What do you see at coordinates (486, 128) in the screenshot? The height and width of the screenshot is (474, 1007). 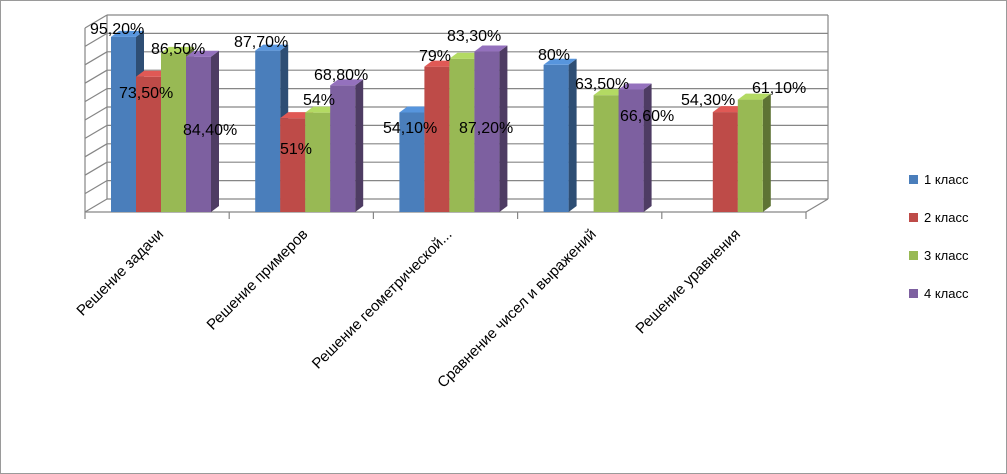 I see `data-label: 87,20%` at bounding box center [486, 128].